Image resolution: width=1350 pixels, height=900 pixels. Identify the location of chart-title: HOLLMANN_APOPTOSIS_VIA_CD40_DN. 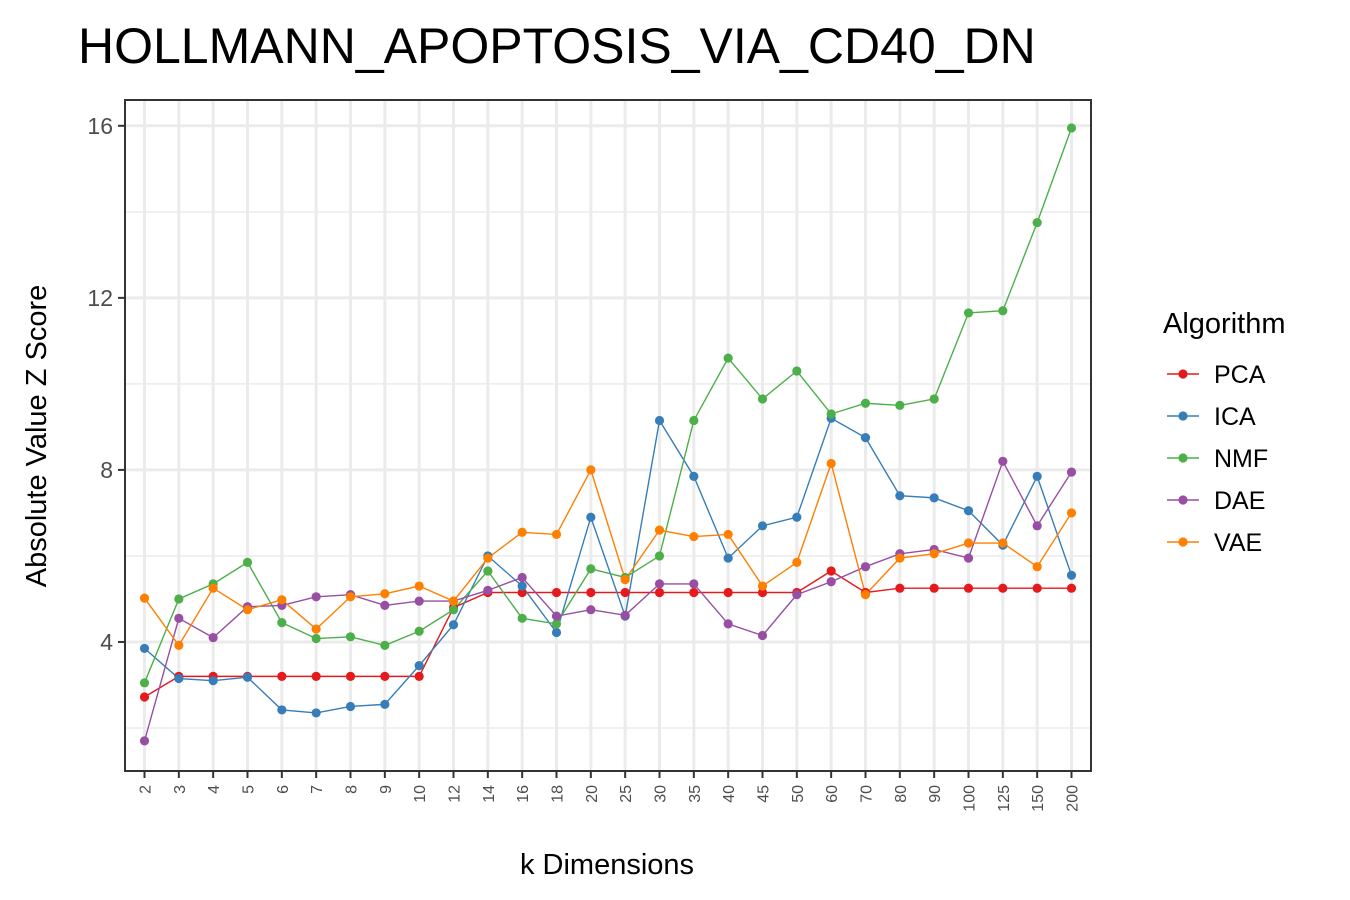
(557, 46).